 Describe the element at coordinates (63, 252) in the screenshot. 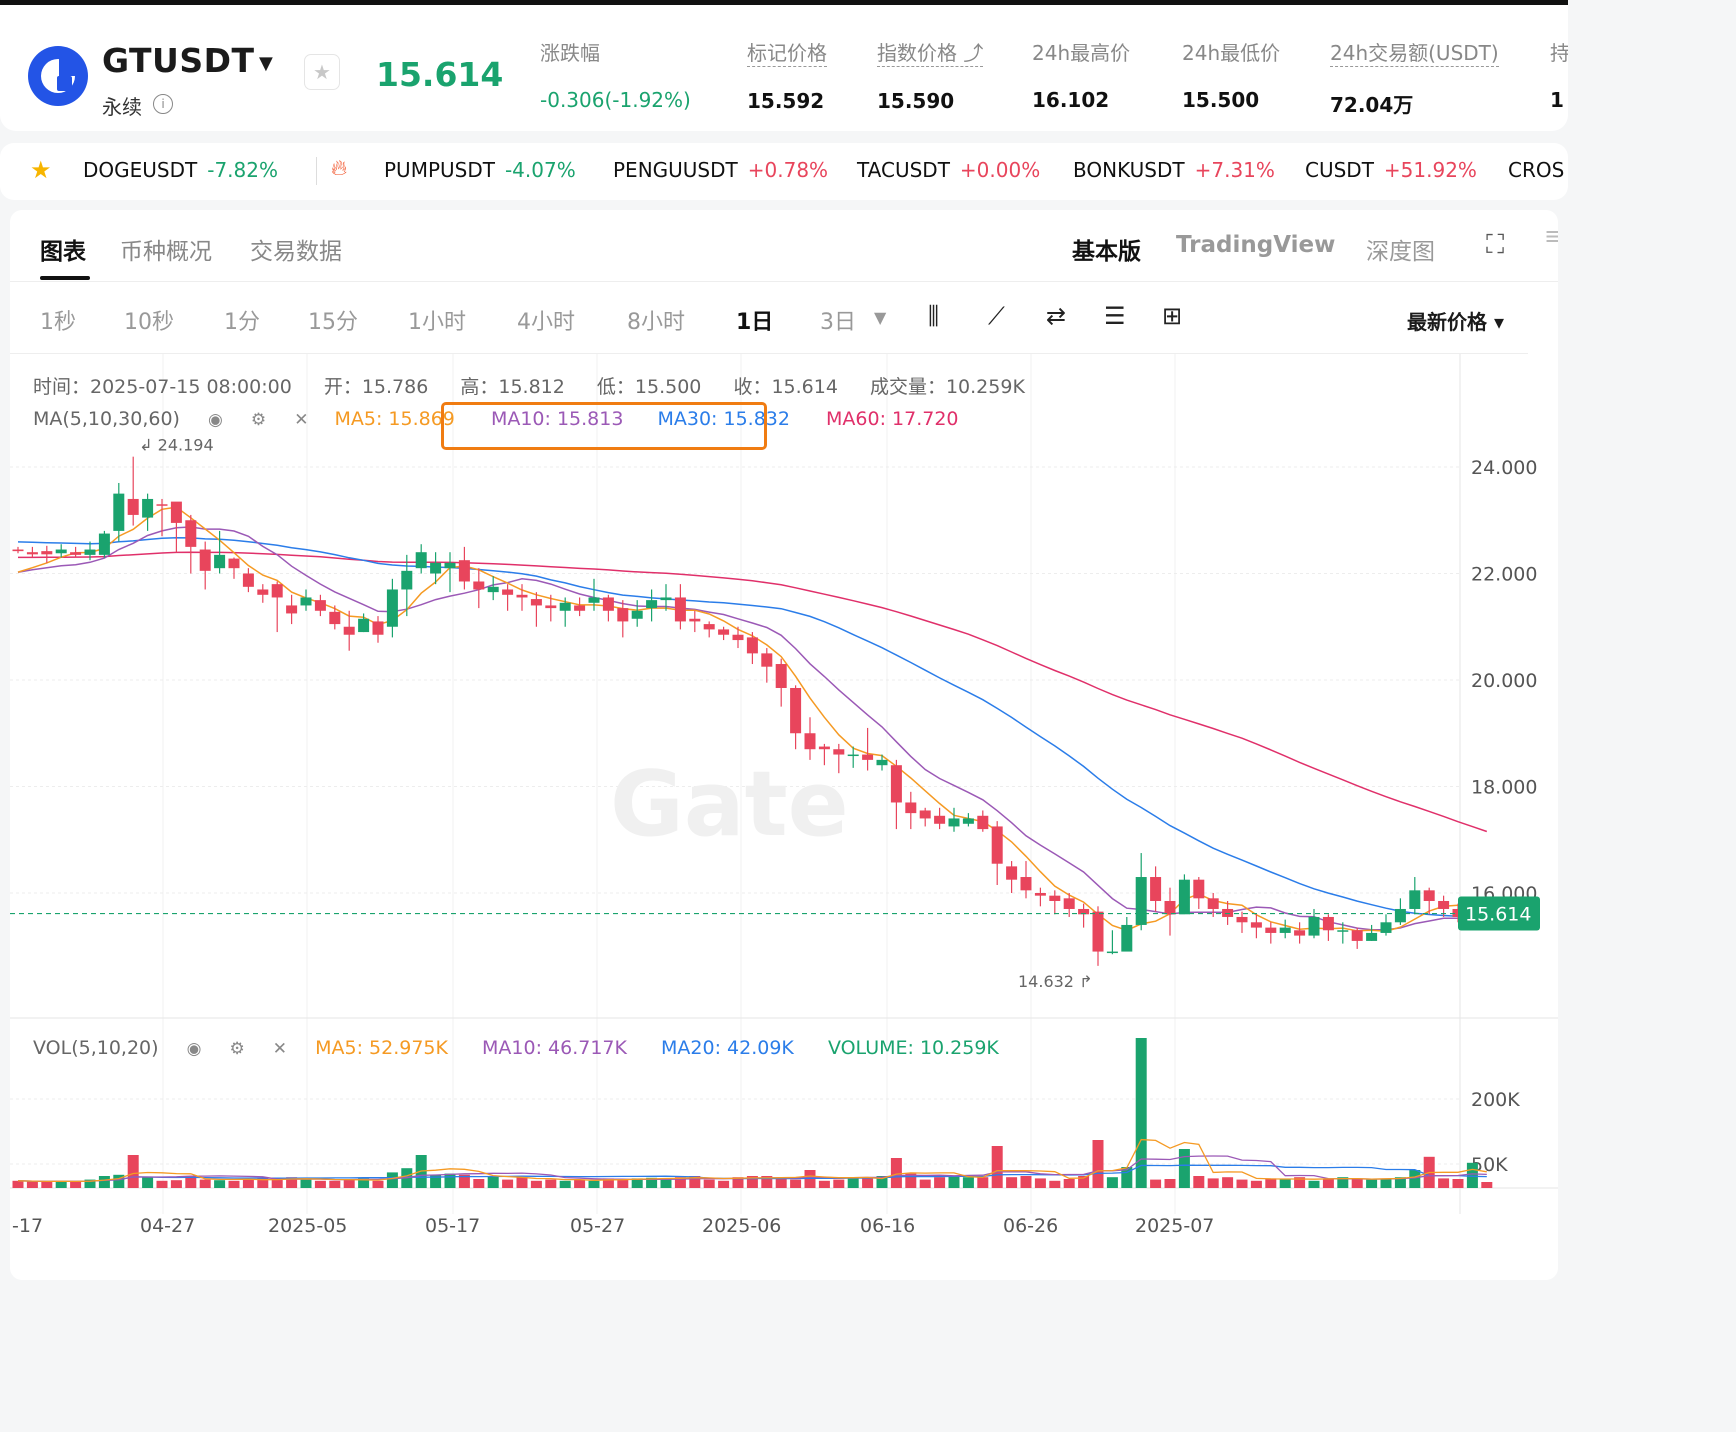

I see `tab-chart: 图表` at that location.